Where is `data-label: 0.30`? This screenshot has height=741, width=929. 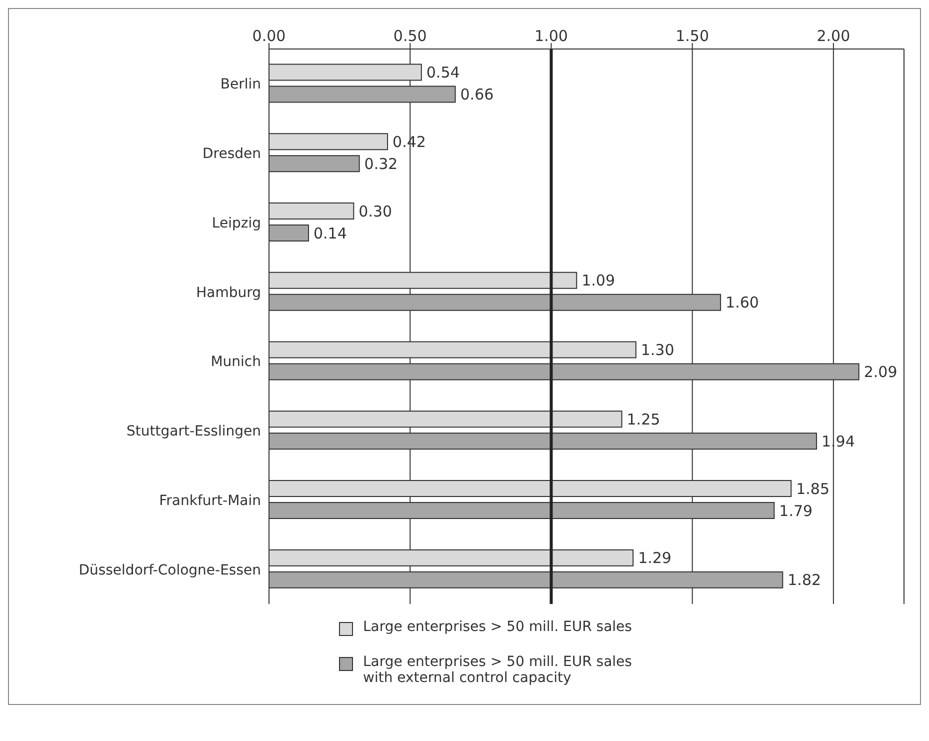
data-label: 0.30 is located at coordinates (375, 211).